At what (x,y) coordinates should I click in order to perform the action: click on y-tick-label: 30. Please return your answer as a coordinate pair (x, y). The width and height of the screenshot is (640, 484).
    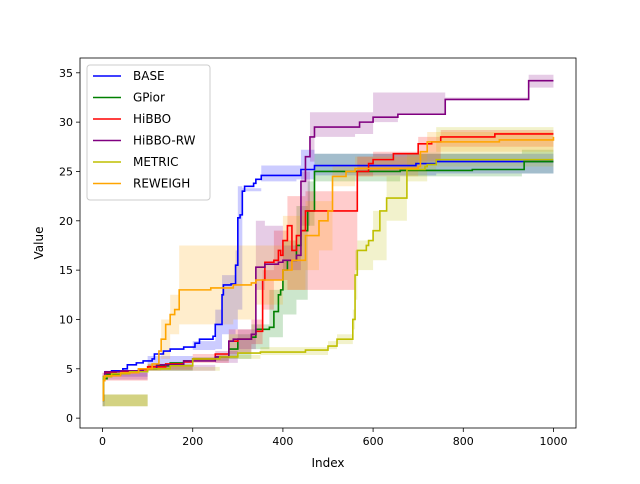
    Looking at the image, I should click on (66, 122).